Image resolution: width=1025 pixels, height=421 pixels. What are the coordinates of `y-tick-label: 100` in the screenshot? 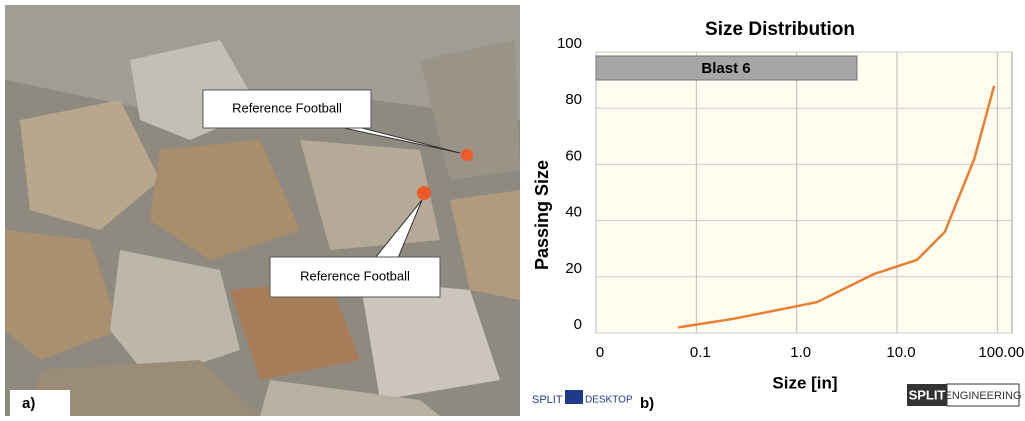 It's located at (569, 43).